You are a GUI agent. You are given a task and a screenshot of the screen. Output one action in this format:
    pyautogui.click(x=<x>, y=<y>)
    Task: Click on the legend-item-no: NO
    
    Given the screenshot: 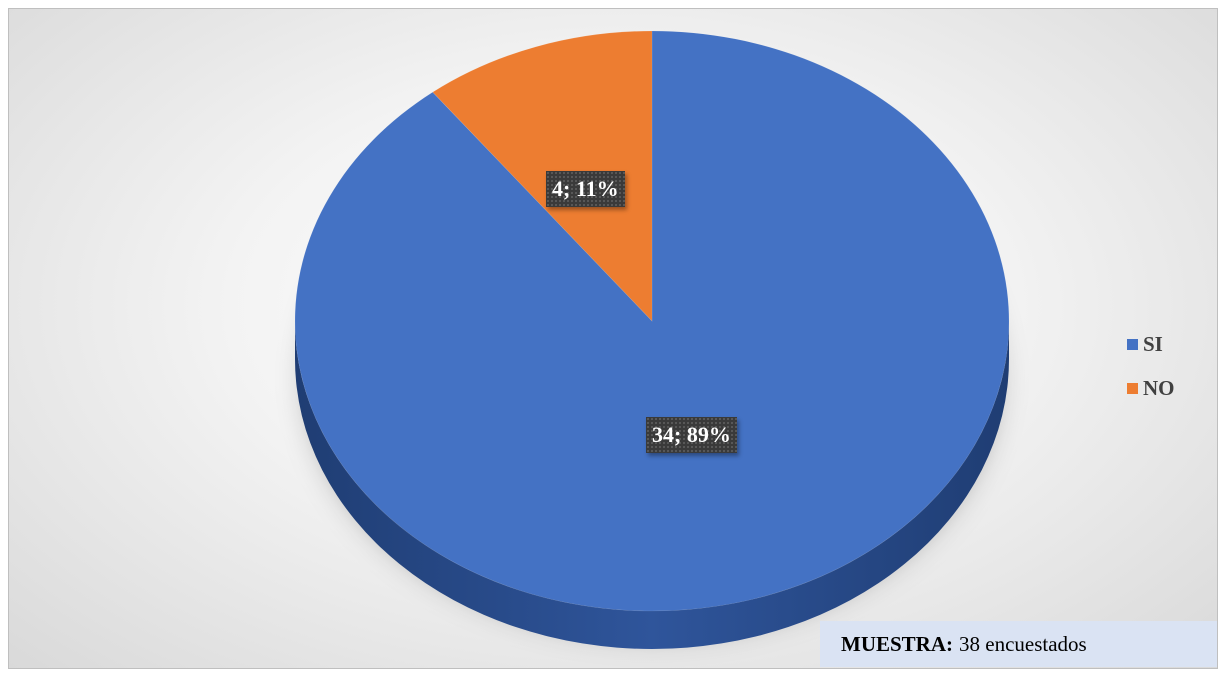 What is the action you would take?
    pyautogui.click(x=1151, y=388)
    